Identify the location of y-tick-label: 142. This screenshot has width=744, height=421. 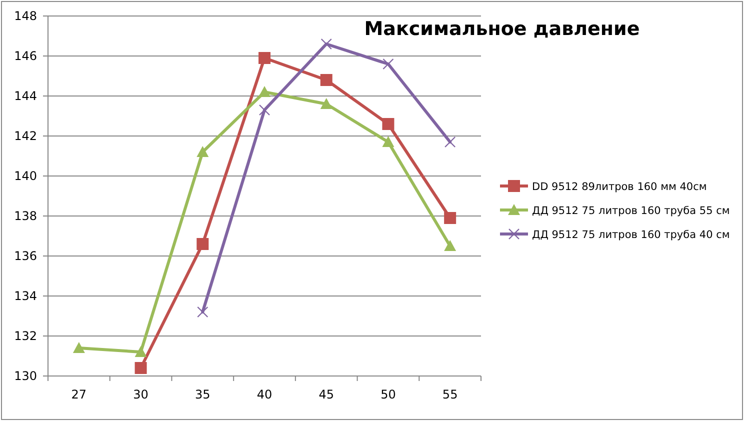
(25, 135).